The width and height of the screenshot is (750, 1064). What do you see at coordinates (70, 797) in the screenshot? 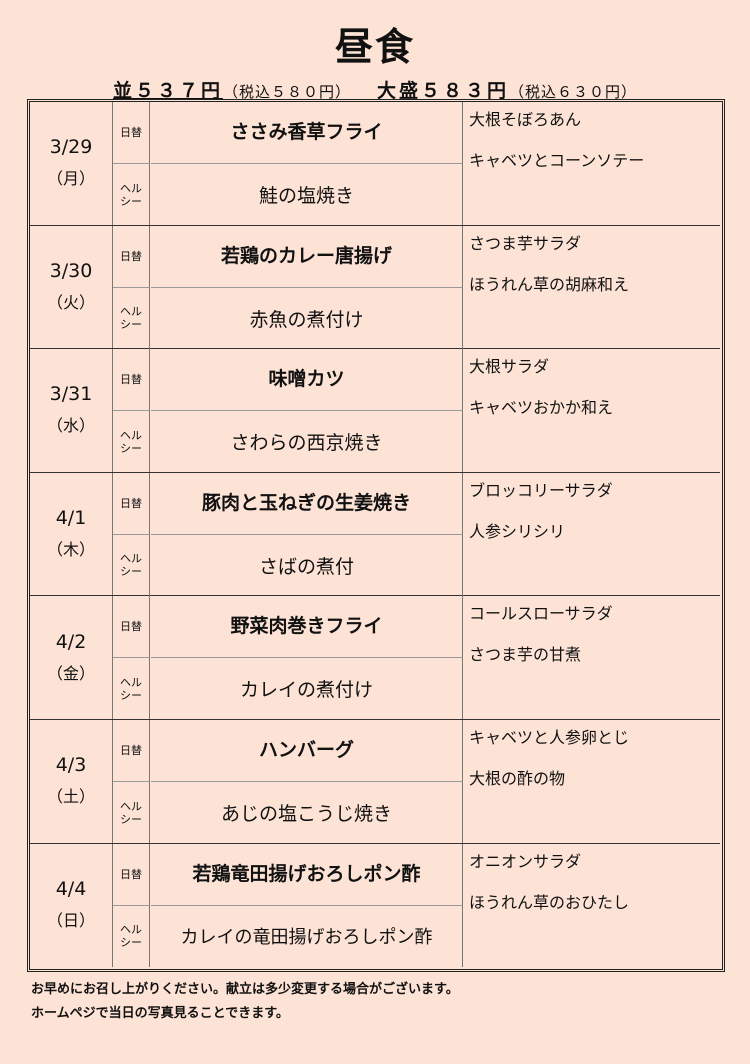
I see `weekday: （土）` at bounding box center [70, 797].